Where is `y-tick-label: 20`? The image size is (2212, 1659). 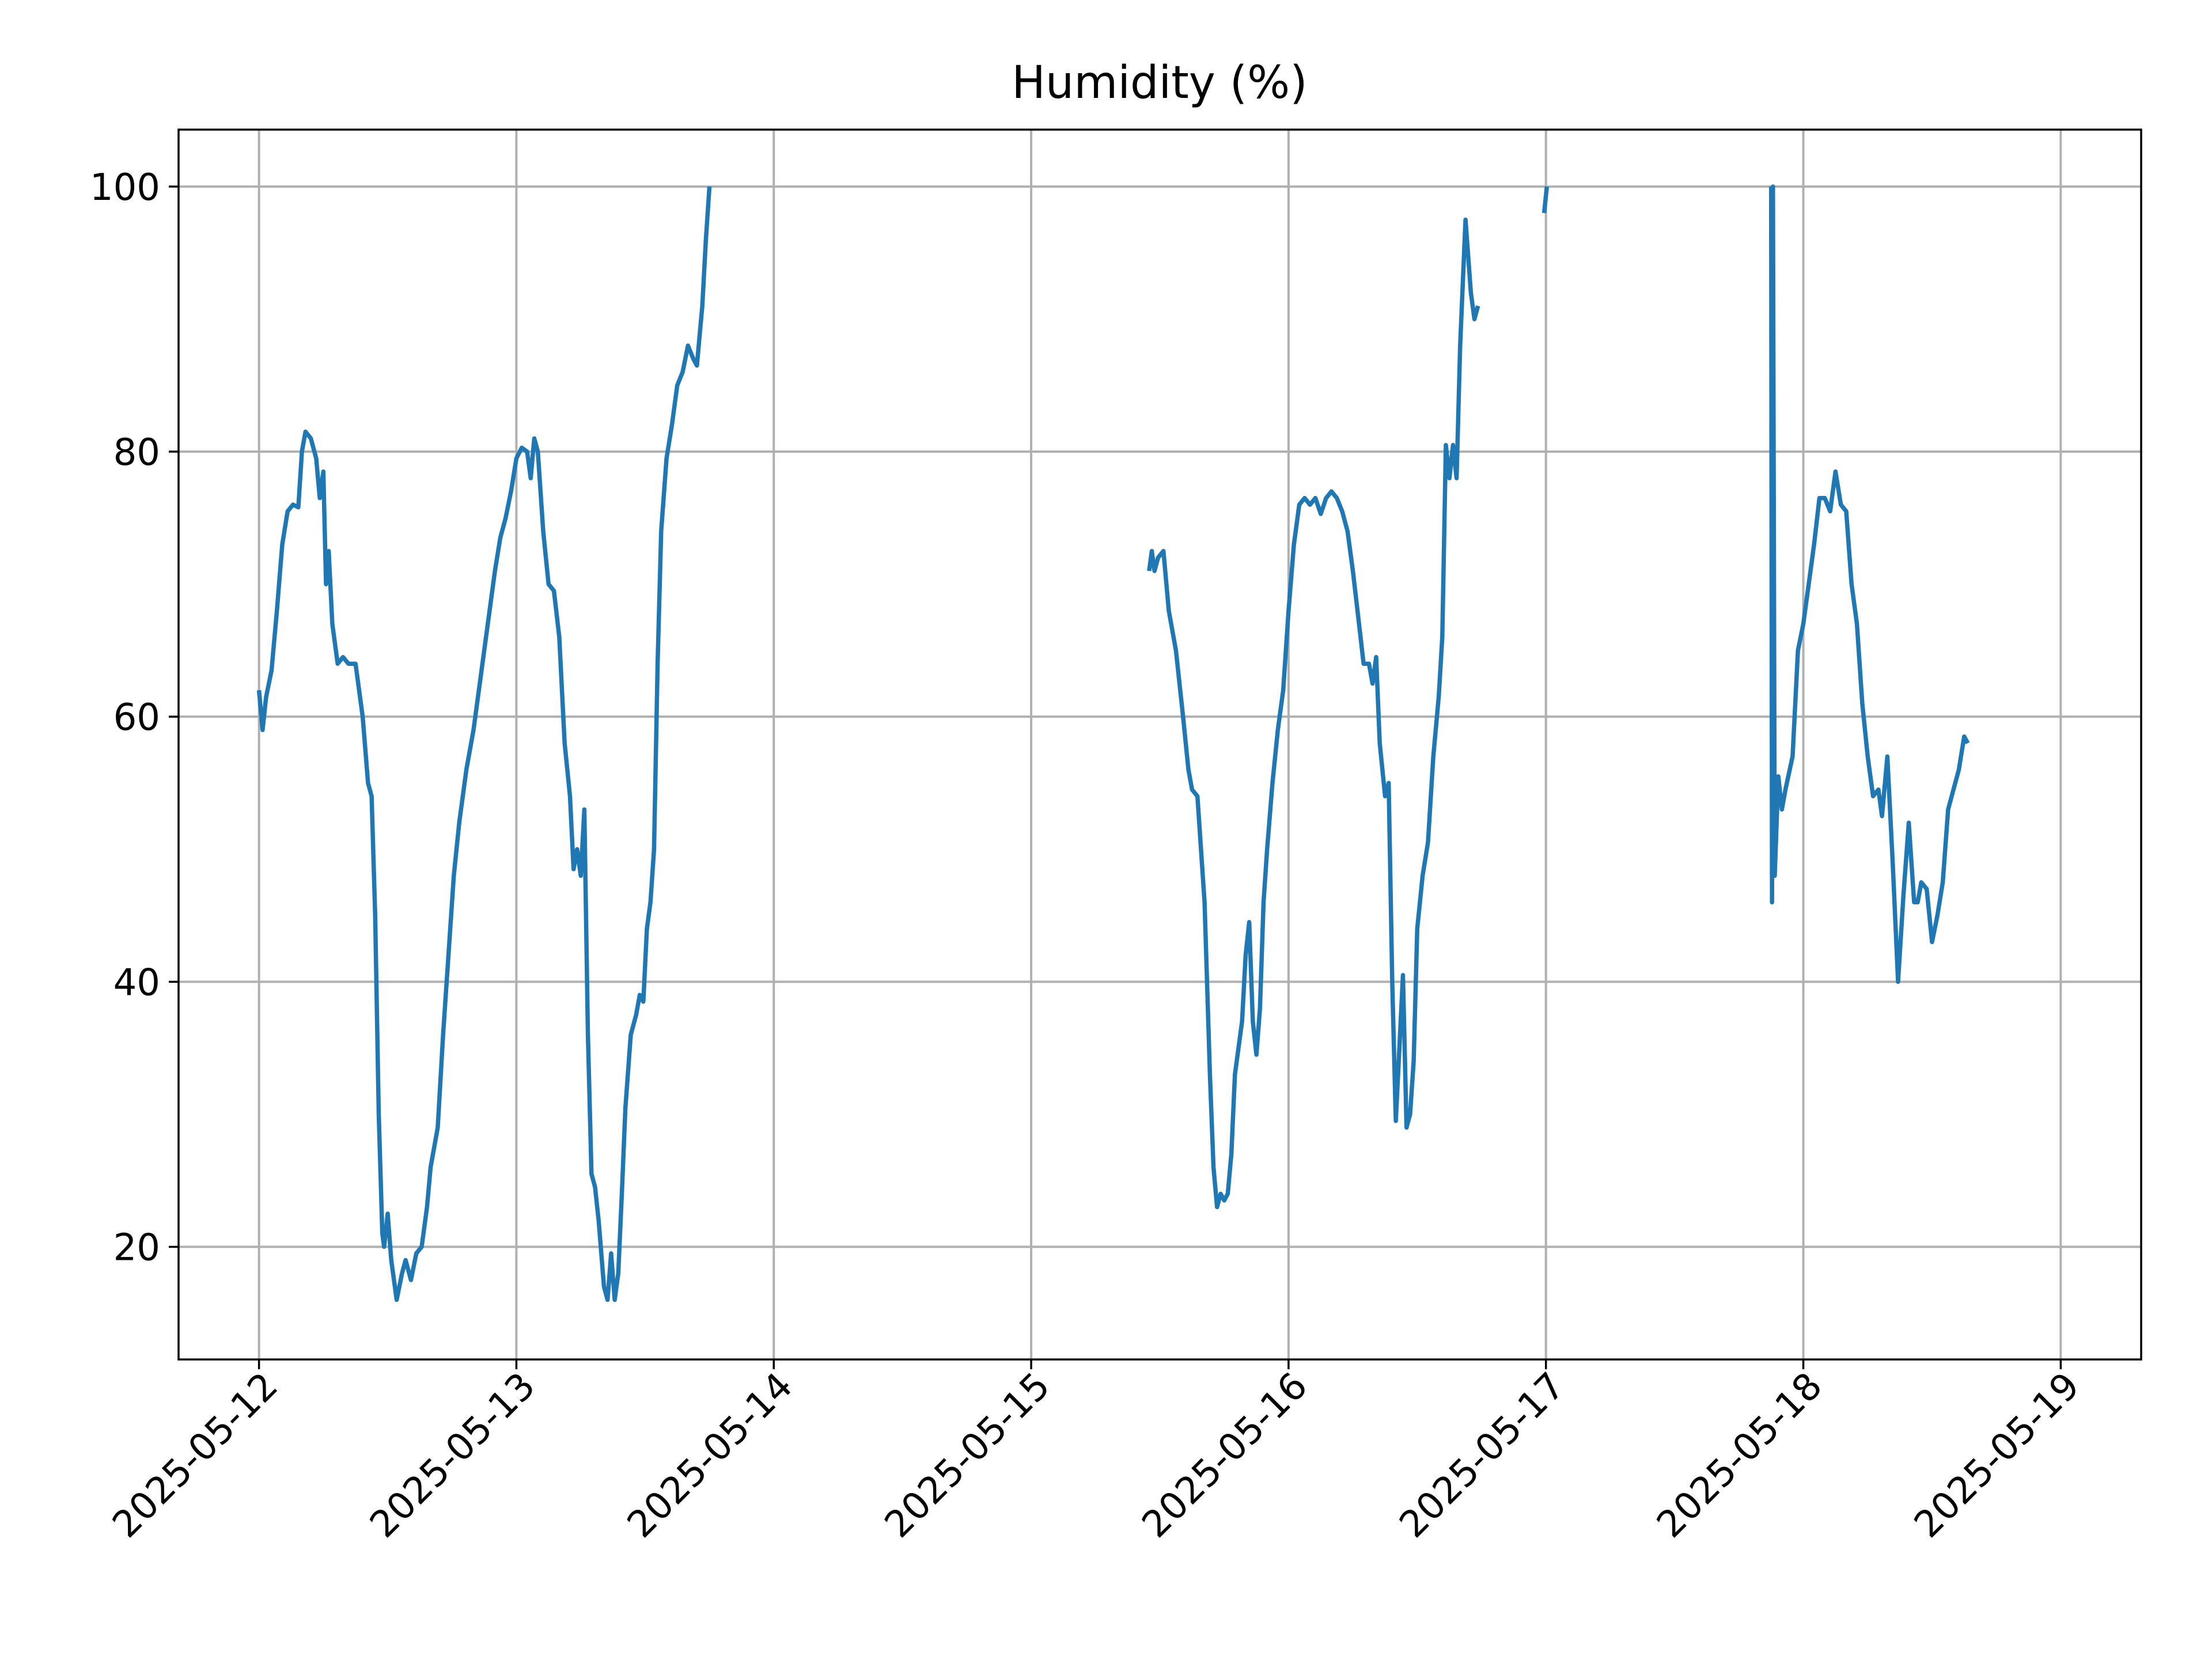
y-tick-label: 20 is located at coordinates (136, 1247).